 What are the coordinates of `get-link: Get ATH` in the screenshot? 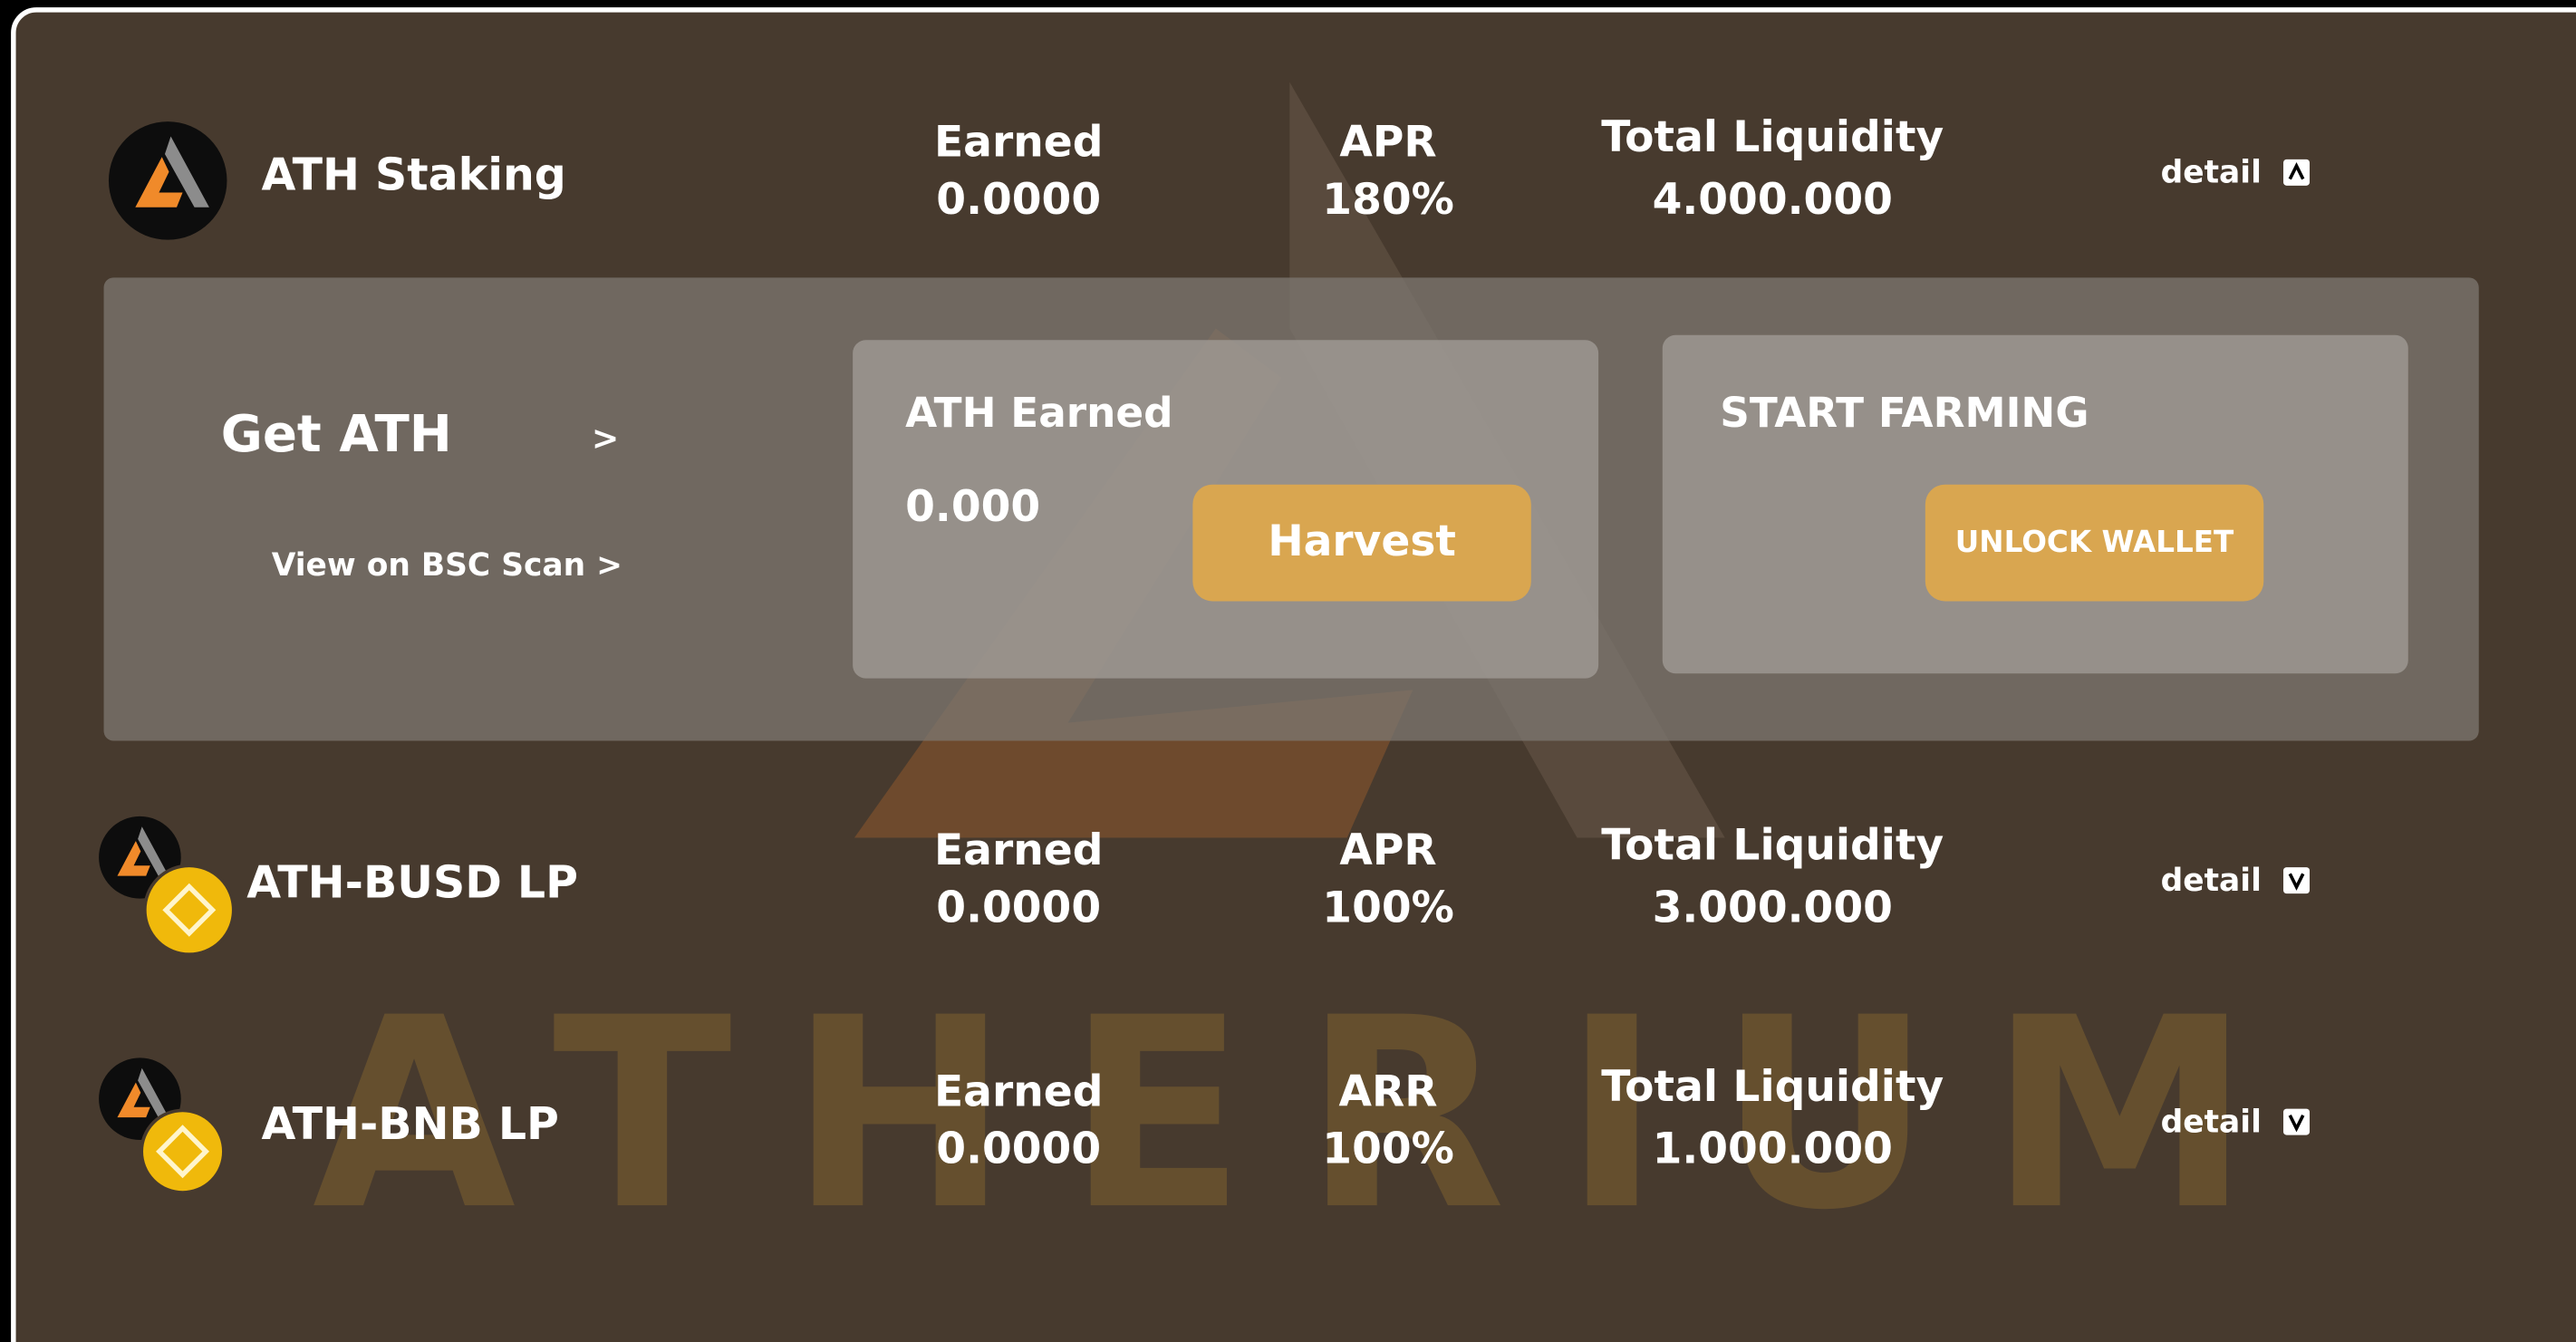 It's located at (336, 434).